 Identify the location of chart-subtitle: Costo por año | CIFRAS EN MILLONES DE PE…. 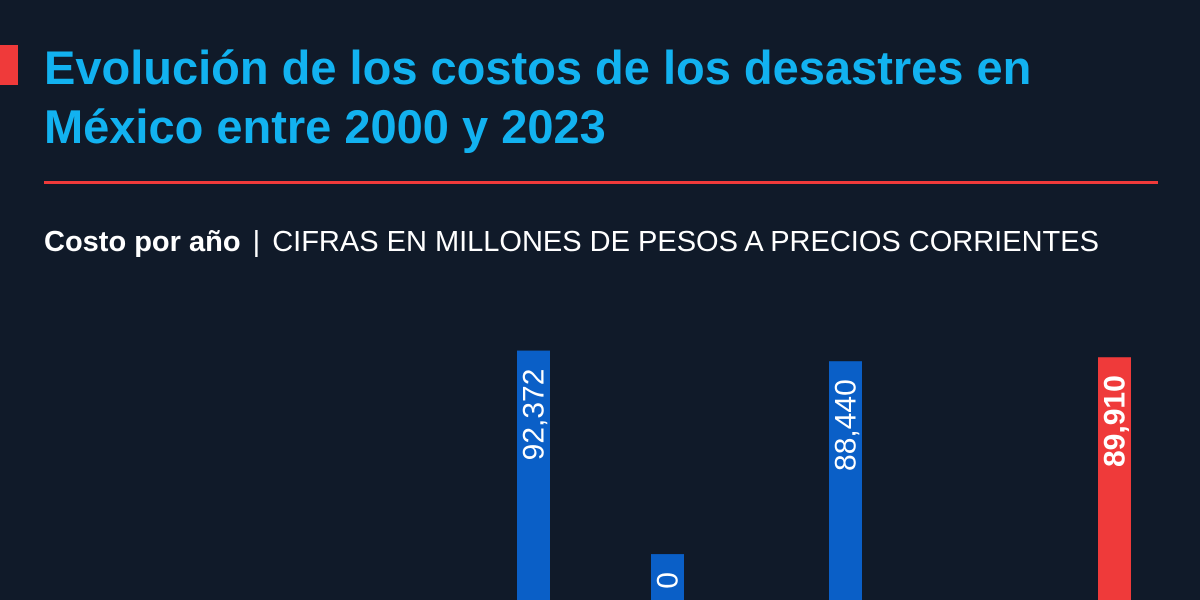
(599, 242).